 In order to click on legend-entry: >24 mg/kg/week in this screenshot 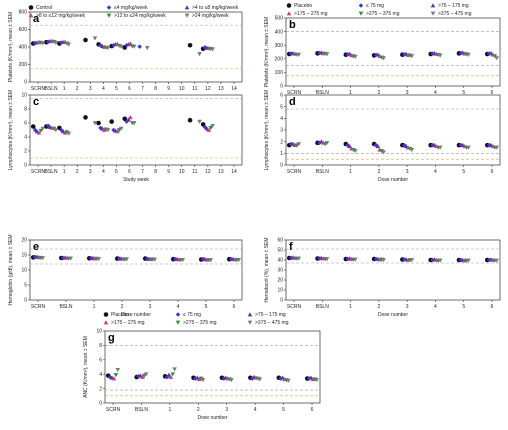, I will do `click(210, 16)`.